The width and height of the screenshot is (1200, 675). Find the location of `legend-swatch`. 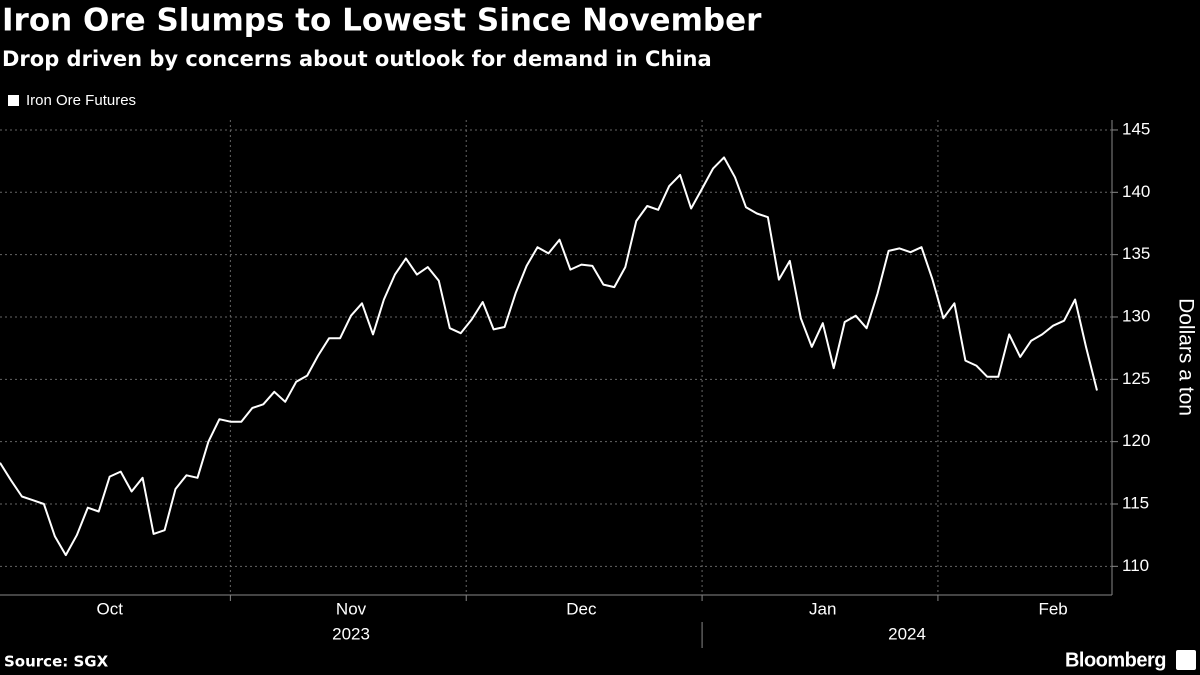

legend-swatch is located at coordinates (13, 100).